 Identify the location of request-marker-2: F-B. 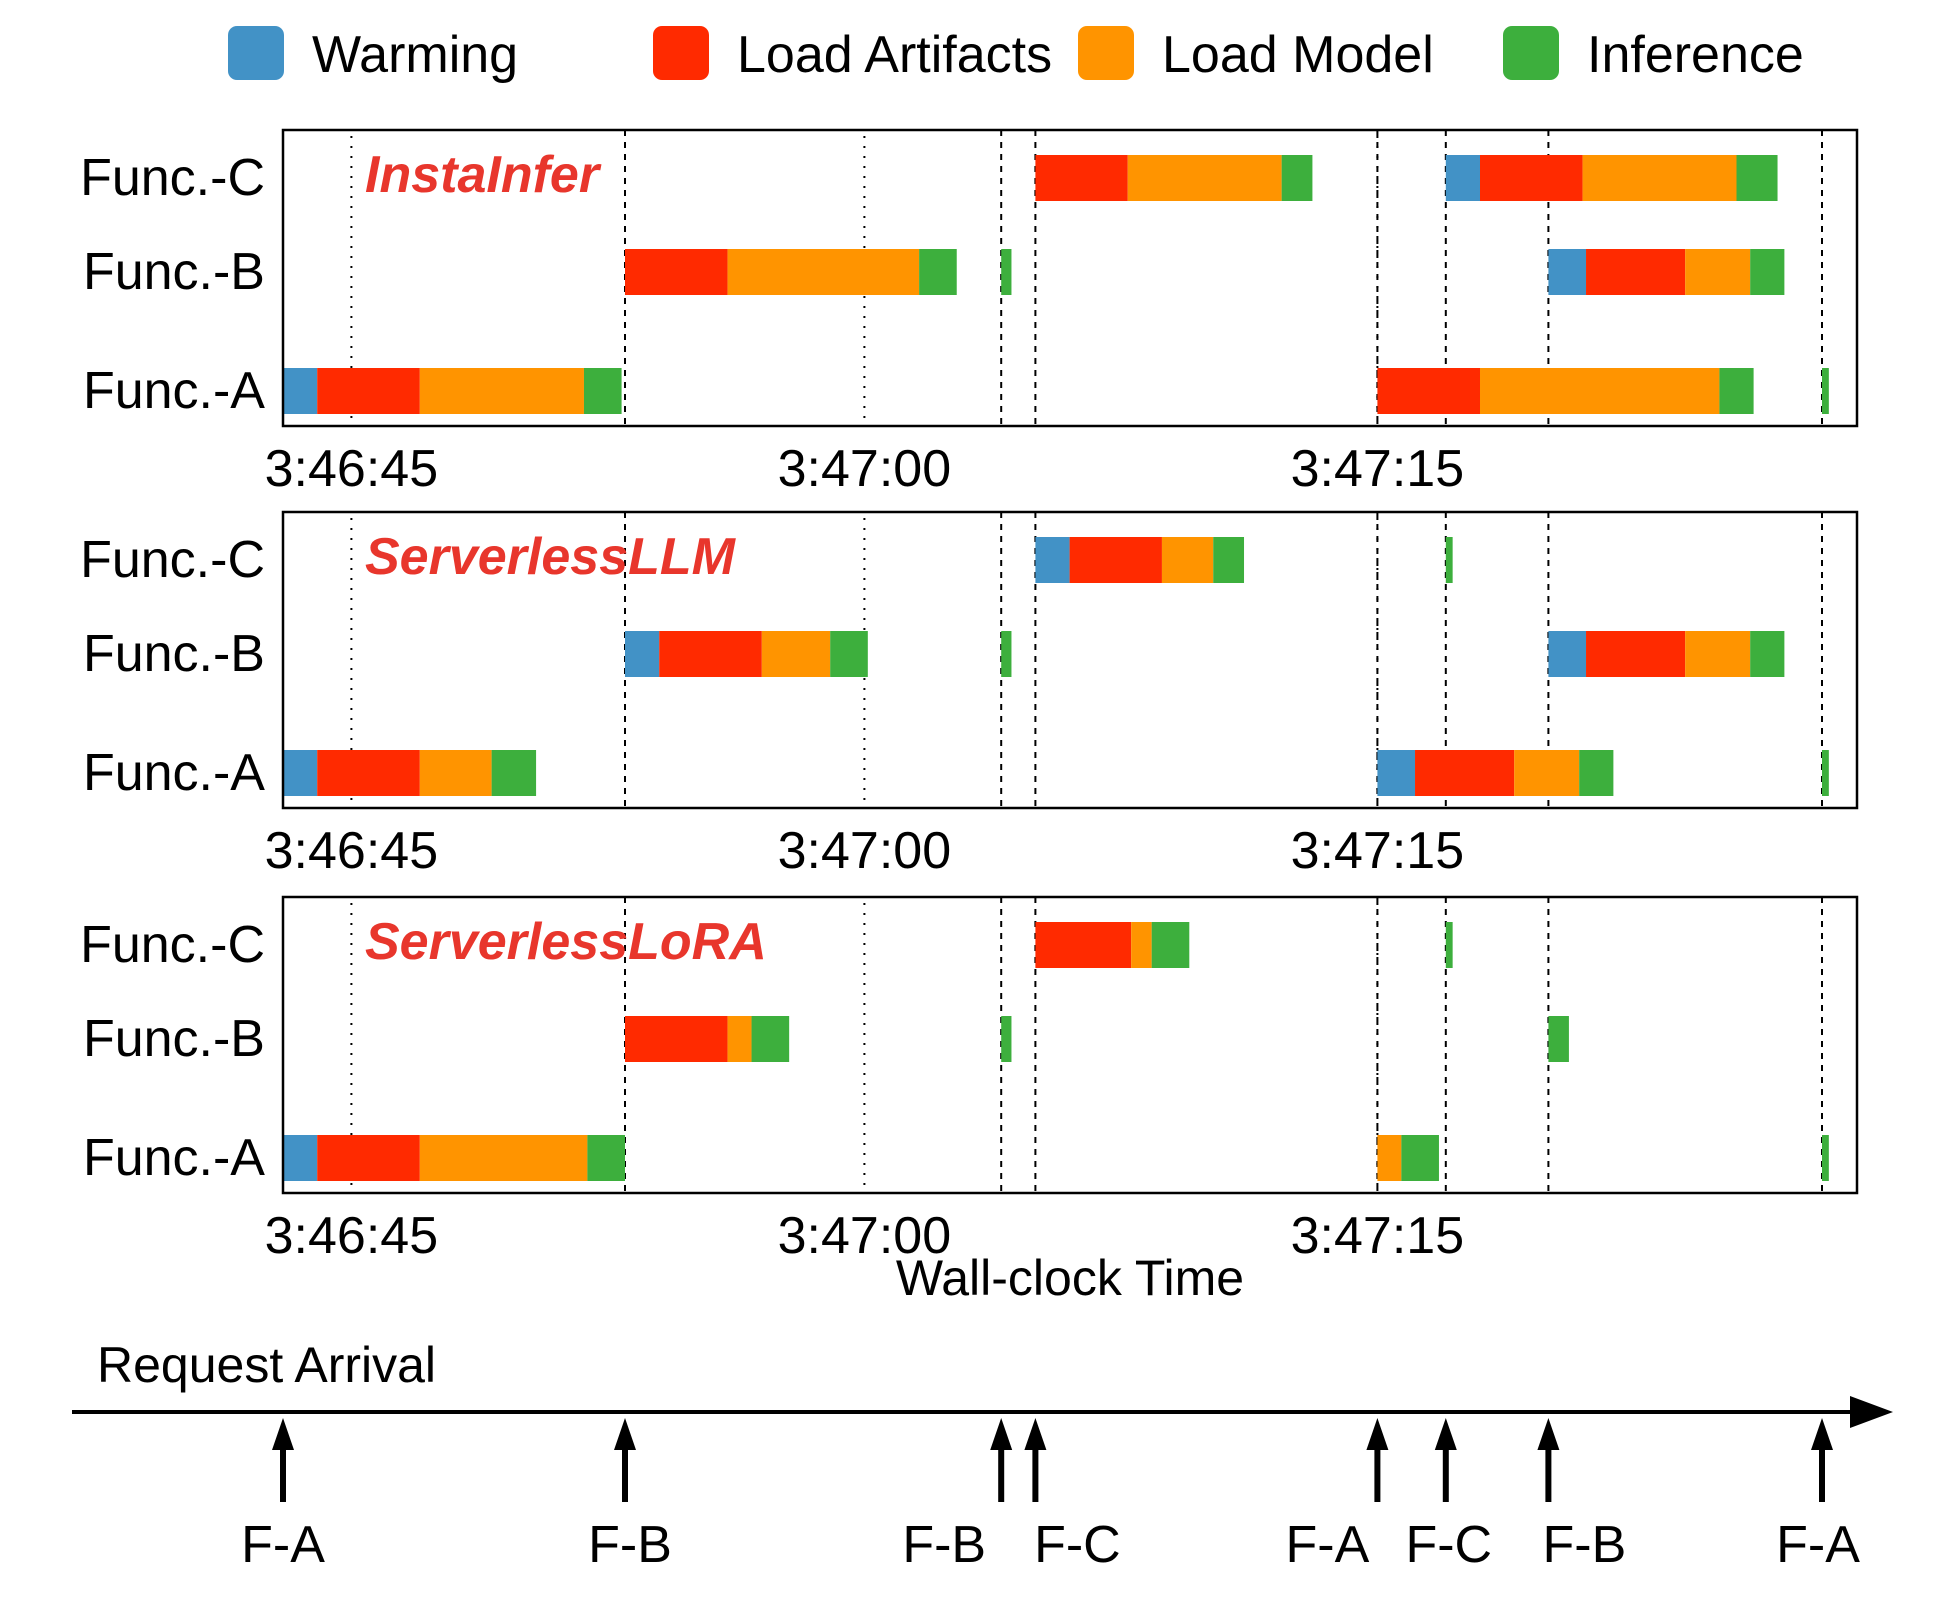
(957, 1496).